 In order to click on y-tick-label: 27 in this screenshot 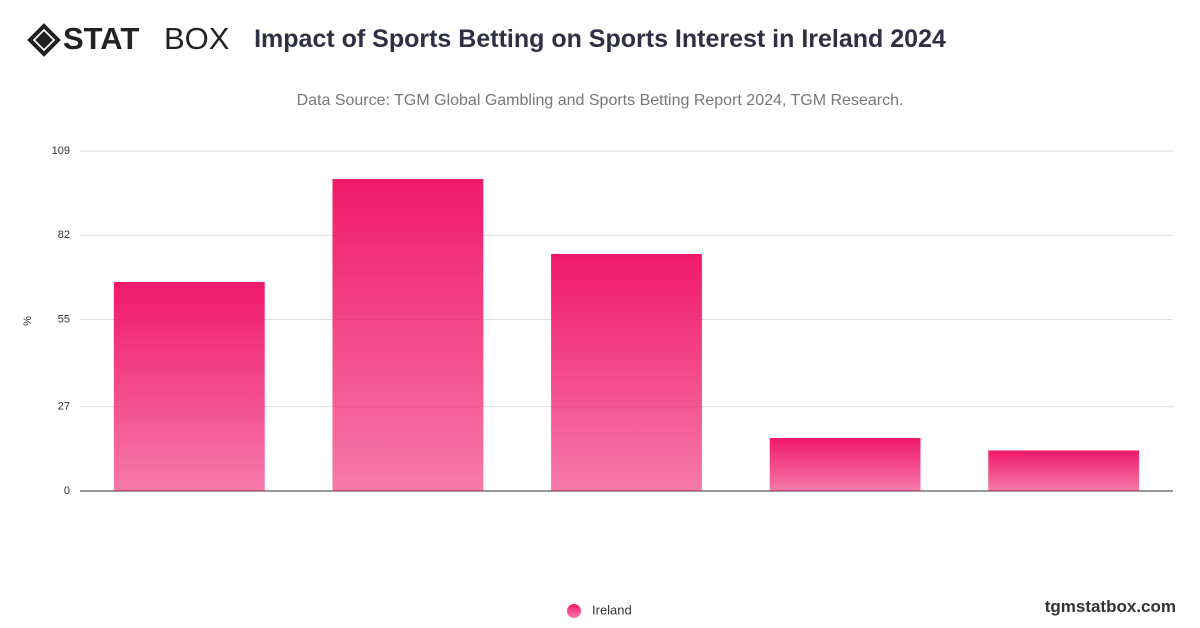, I will do `click(64, 407)`.